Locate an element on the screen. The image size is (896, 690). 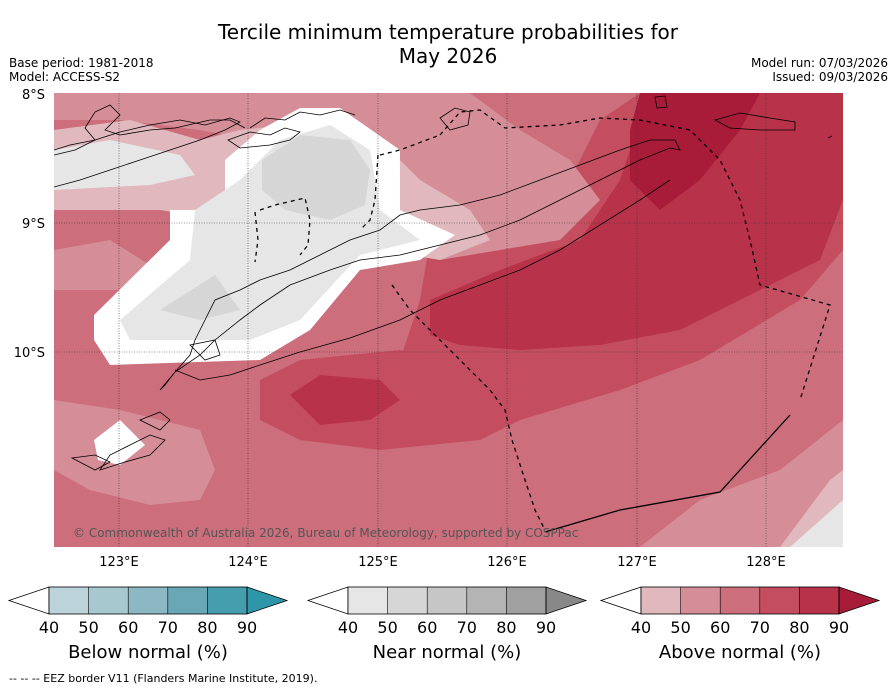
lat-labels: 8°S 9°S 10°S is located at coordinates (29, 224).